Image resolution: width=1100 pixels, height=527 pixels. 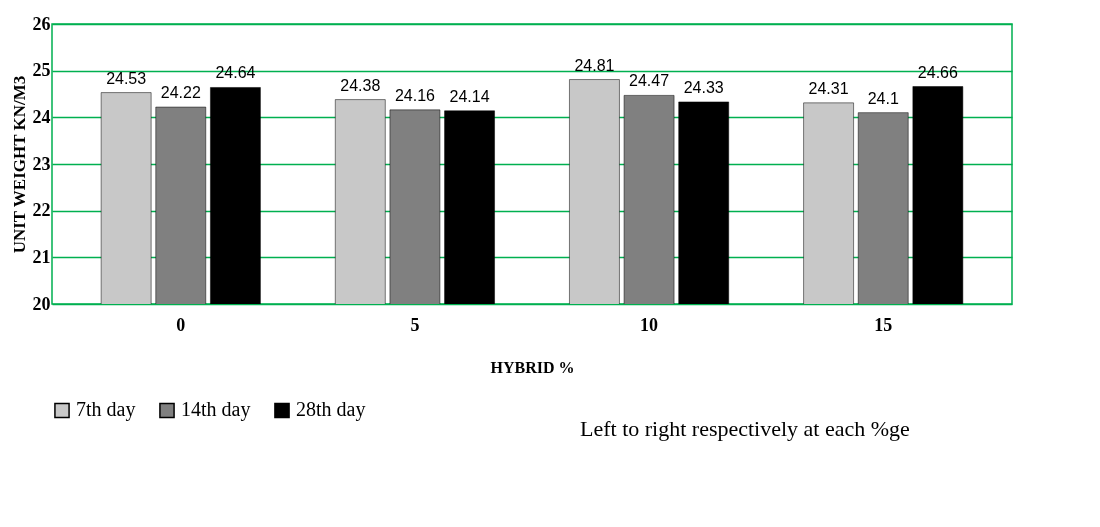 What do you see at coordinates (594, 65) in the screenshot?
I see `data-label: 24.81` at bounding box center [594, 65].